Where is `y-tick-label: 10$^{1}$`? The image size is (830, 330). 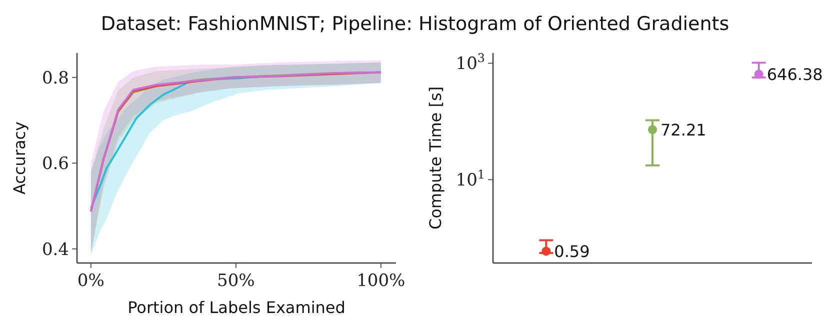 y-tick-label: 10$^{1}$ is located at coordinates (470, 179).